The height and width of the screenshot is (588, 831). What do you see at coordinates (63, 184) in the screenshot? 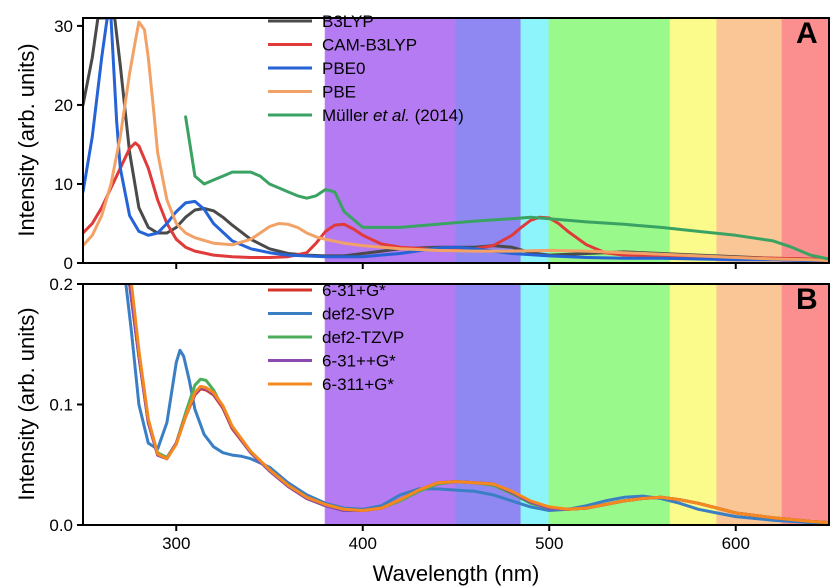
I see `y-tick-label-a-1: 10` at bounding box center [63, 184].